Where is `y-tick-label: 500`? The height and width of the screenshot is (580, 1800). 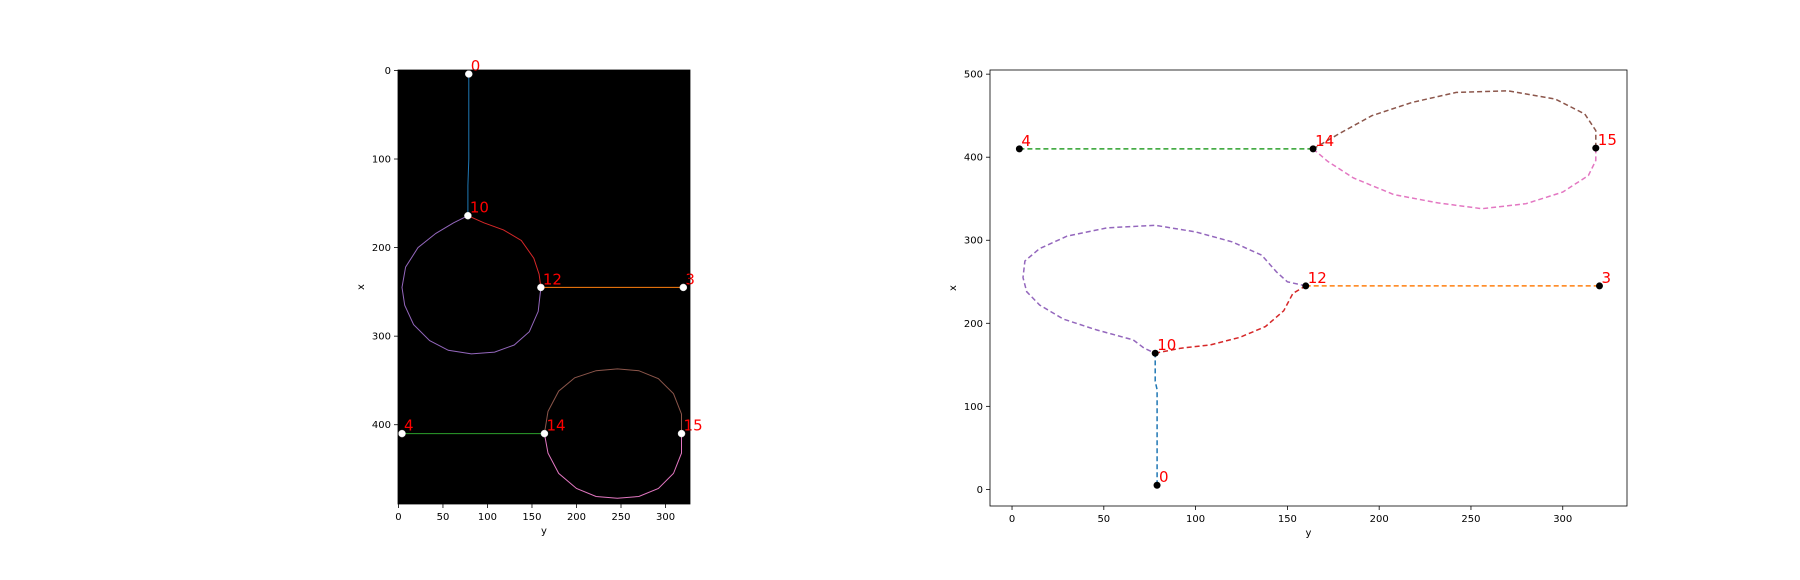 y-tick-label: 500 is located at coordinates (973, 75).